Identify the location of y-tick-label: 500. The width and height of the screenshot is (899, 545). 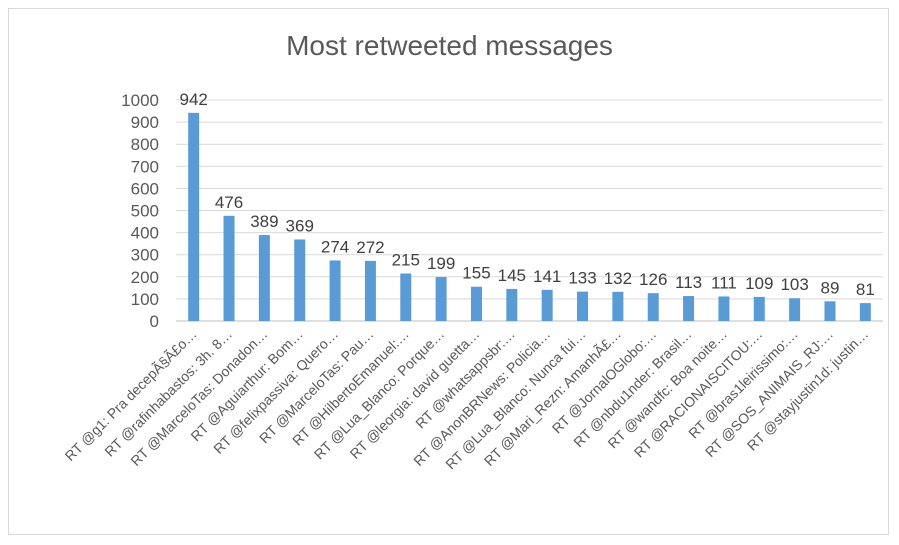
(145, 211).